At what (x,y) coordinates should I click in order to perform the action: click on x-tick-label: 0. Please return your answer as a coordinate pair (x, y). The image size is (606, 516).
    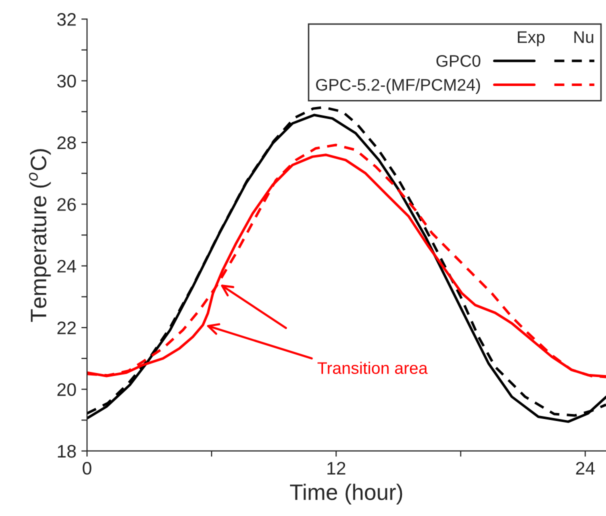
    Looking at the image, I should click on (87, 468).